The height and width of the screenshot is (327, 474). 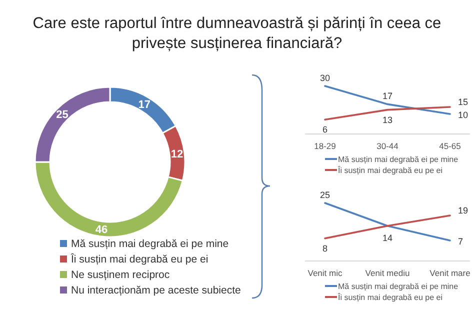 What do you see at coordinates (461, 241) in the screenshot?
I see `data-label: 7` at bounding box center [461, 241].